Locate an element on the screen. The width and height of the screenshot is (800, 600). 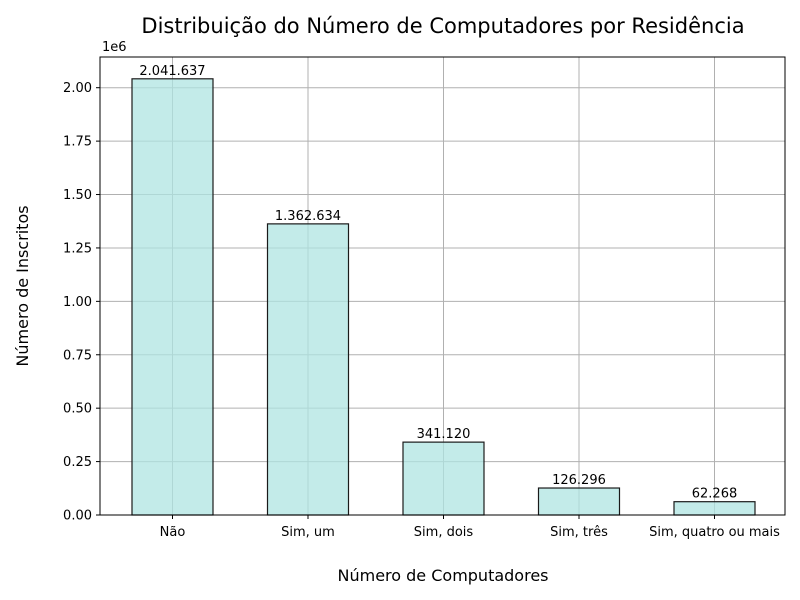
x-tick-label: Sim, dois is located at coordinates (444, 532).